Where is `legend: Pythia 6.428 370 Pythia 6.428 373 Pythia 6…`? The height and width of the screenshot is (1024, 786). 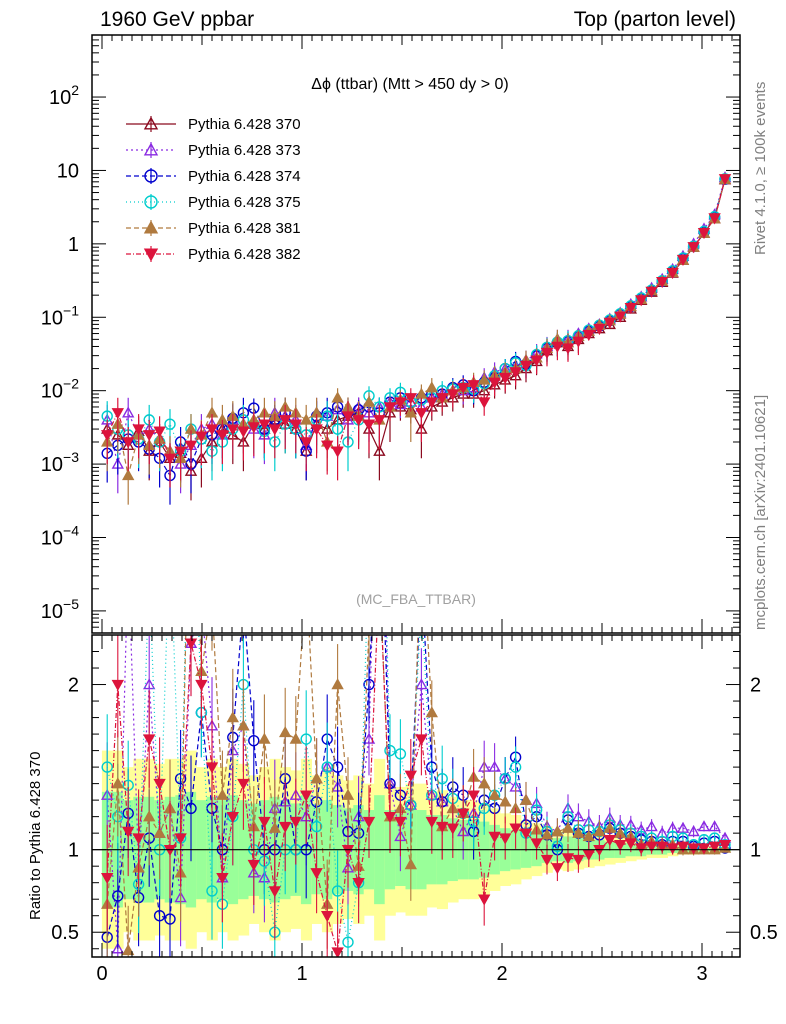
legend: Pythia 6.428 370 Pythia 6.428 373 Pythia 6… is located at coordinates (213, 189).